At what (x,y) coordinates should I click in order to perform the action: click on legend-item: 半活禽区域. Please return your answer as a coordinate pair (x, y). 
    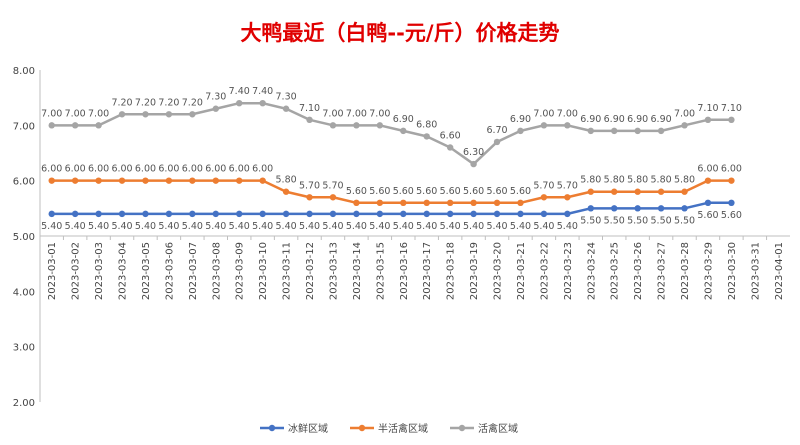
    Looking at the image, I should click on (389, 428).